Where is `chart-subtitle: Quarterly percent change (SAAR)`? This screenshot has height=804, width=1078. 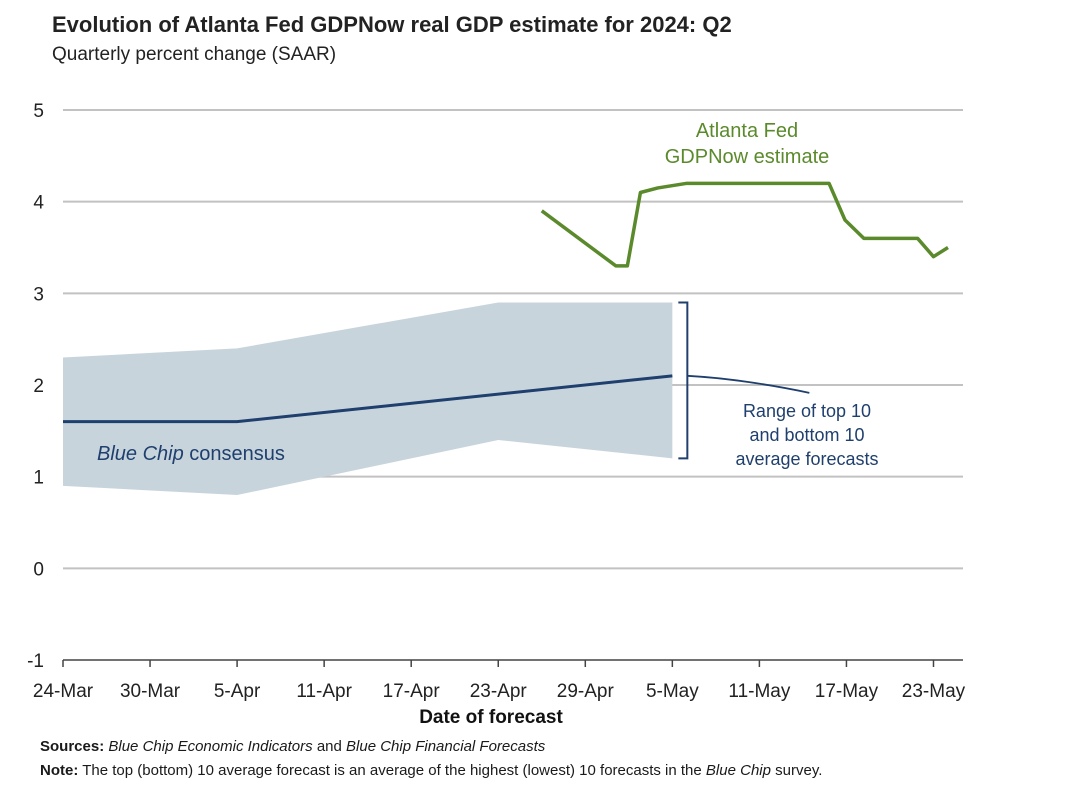 chart-subtitle: Quarterly percent change (SAAR) is located at coordinates (194, 54).